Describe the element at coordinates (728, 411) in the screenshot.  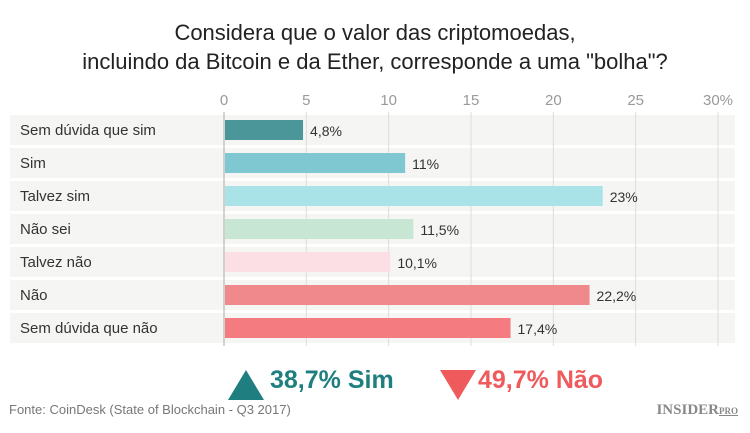
I see `logo-suffix: PRO` at that location.